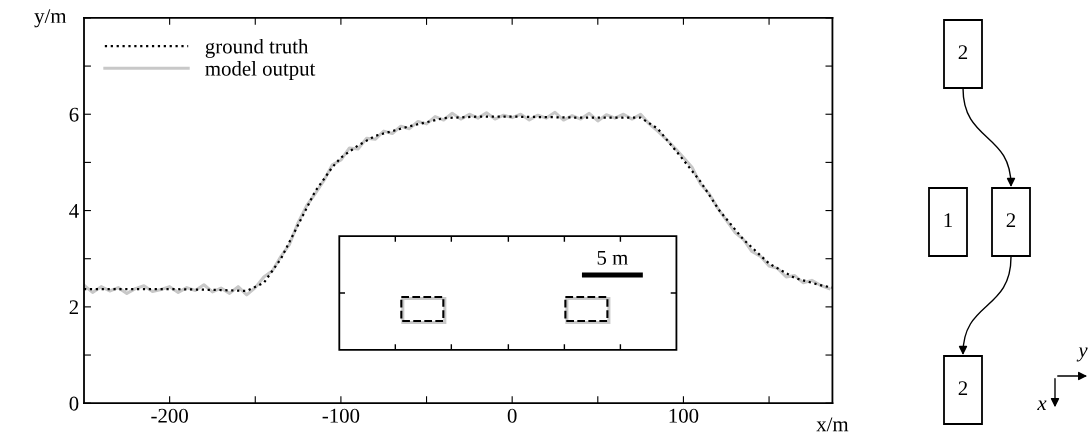 The height and width of the screenshot is (448, 1091). What do you see at coordinates (612, 257) in the screenshot?
I see `annotation: 5 m` at bounding box center [612, 257].